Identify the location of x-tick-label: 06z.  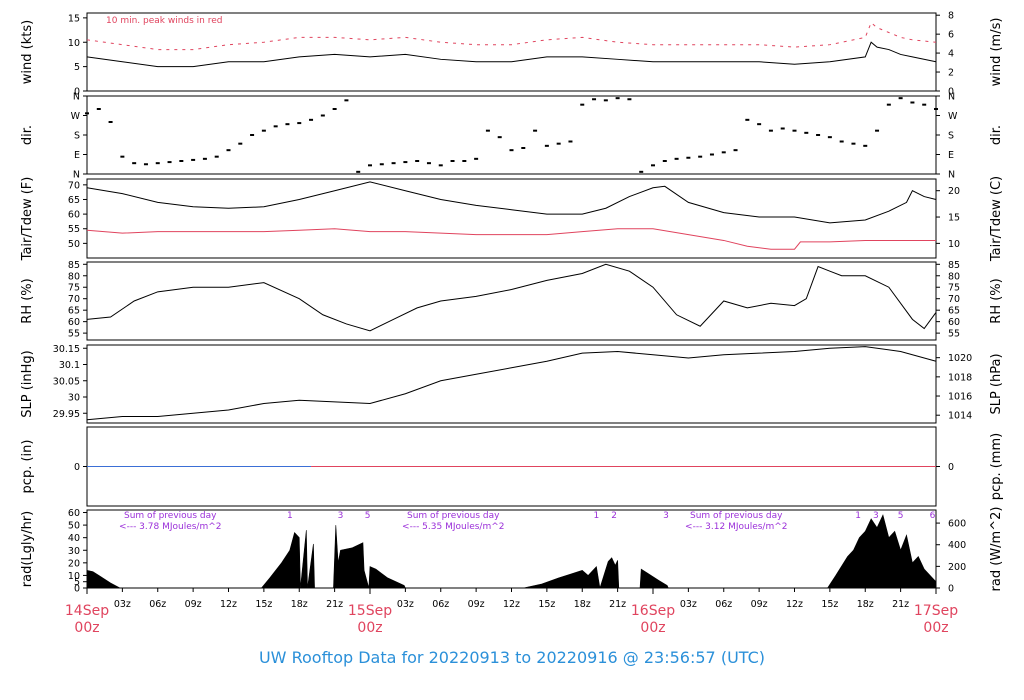
(440, 604).